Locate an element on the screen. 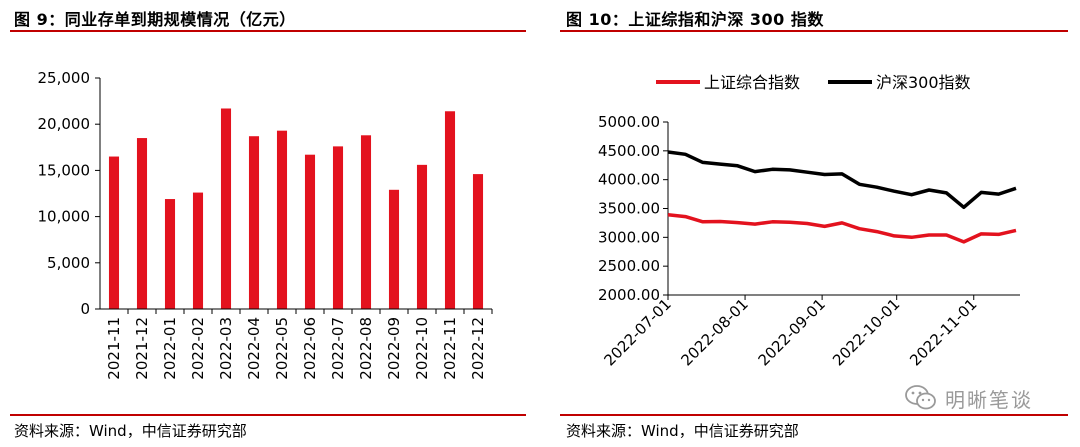  line-x-tick-label: 2022-08-01 is located at coordinates (715, 332).